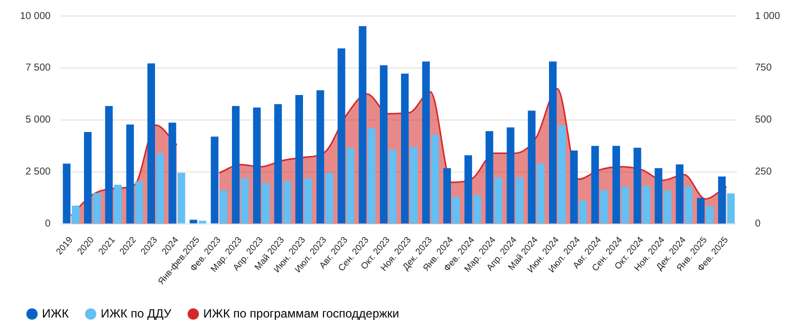 Image resolution: width=800 pixels, height=334 pixels. I want to click on y2-tick-label: 250, so click(763, 172).